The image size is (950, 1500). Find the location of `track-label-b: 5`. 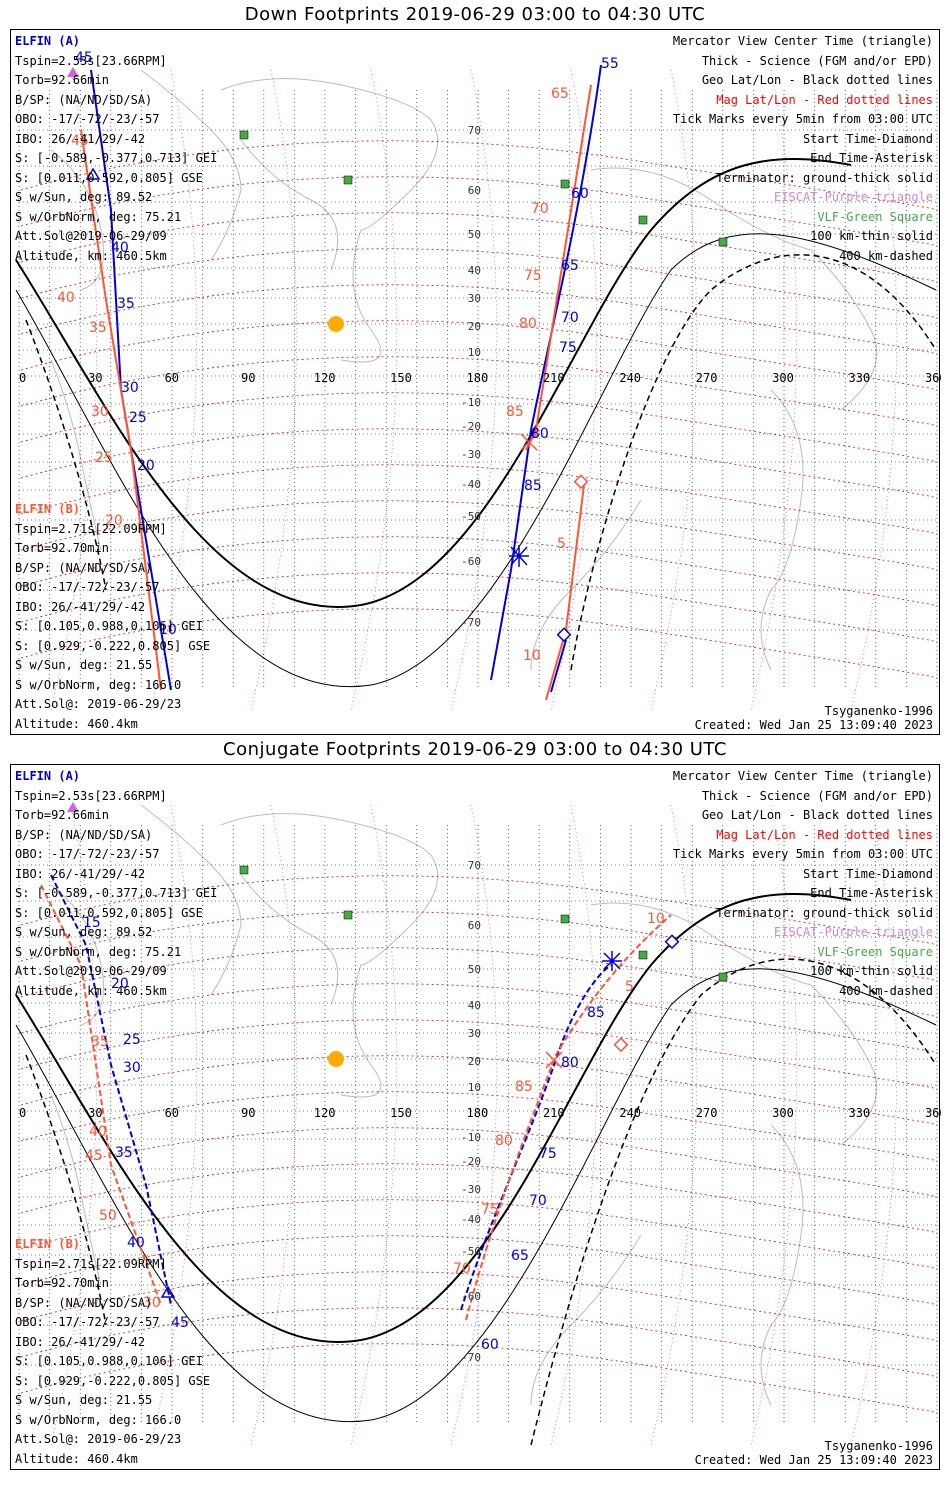

track-label-b: 5 is located at coordinates (629, 987).